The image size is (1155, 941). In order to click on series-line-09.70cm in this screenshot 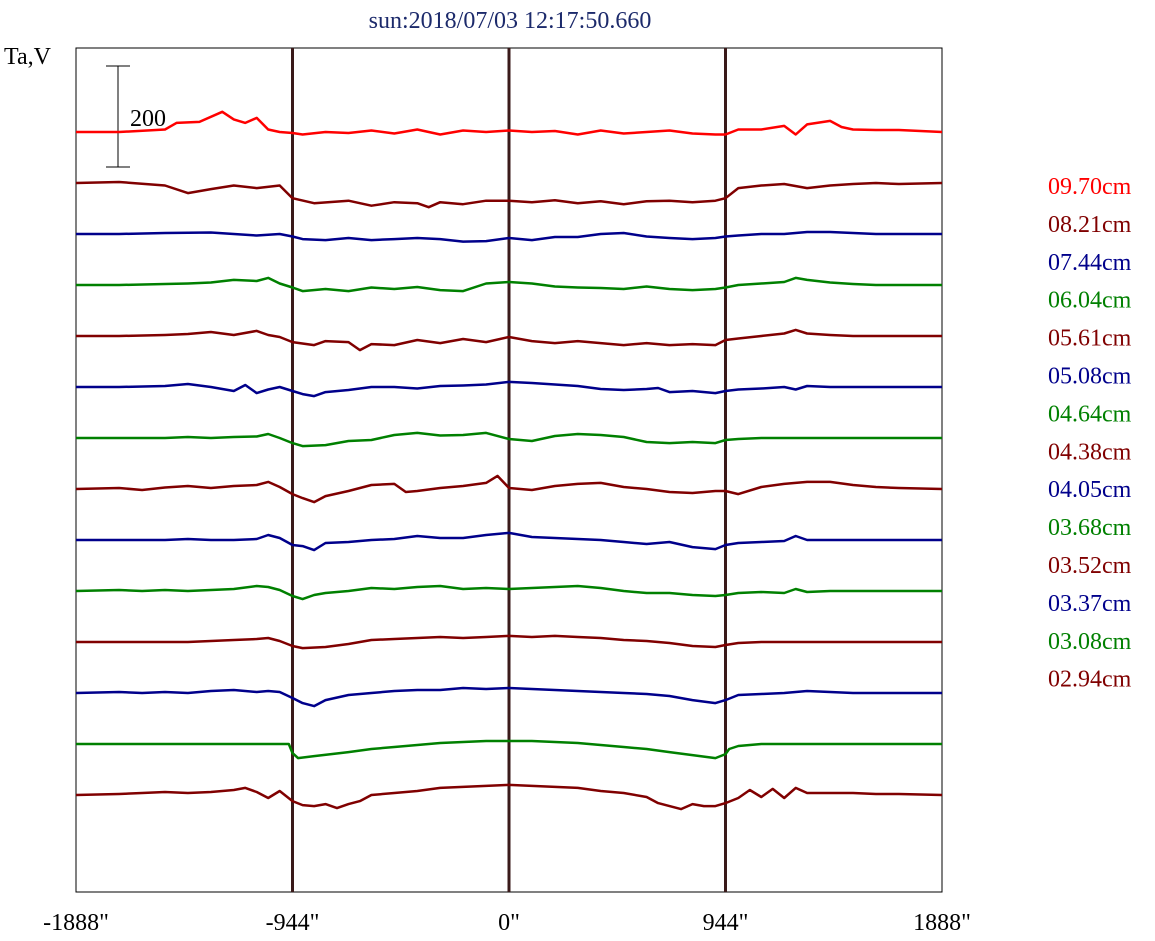, I will do `click(509, 123)`.